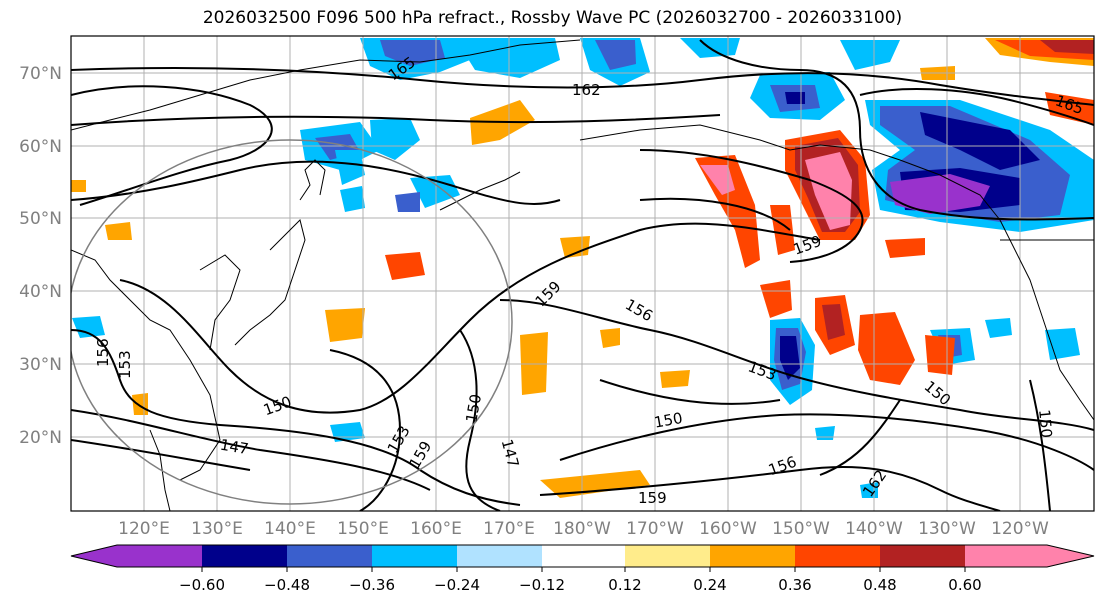 The height and width of the screenshot is (604, 1105). Describe the element at coordinates (103, 352) in the screenshot. I see `contour-label: 156` at that location.